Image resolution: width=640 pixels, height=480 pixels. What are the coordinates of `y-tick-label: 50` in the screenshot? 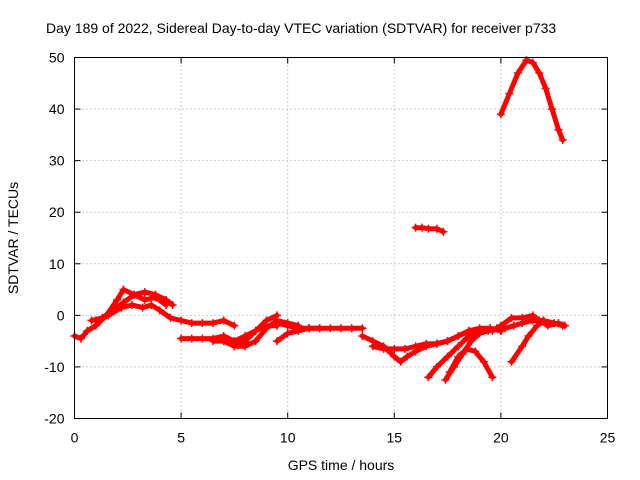 It's located at (57, 58).